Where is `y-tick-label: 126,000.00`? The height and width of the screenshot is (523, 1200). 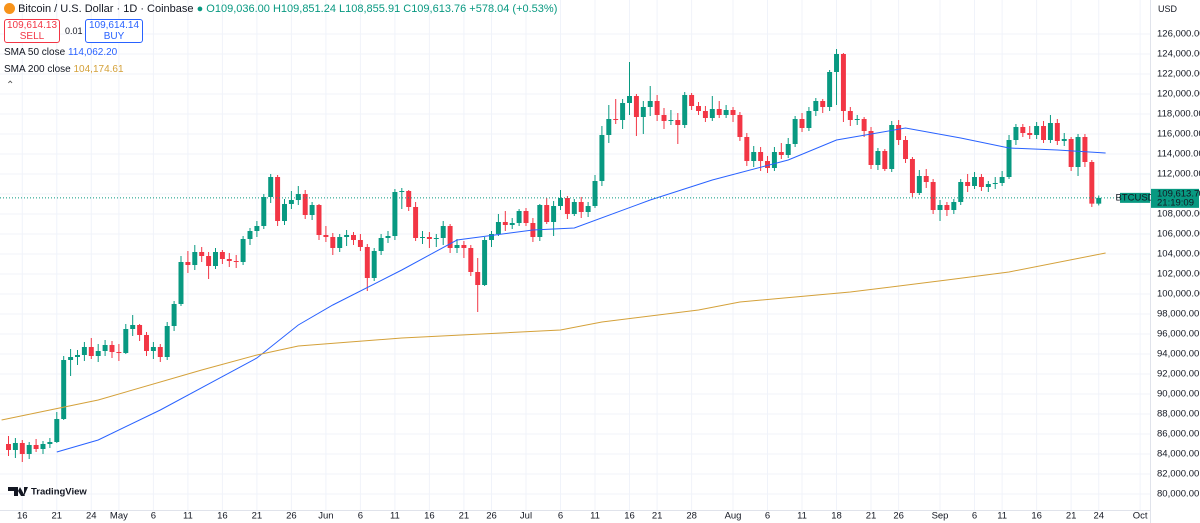
y-tick-label: 126,000.00 is located at coordinates (1178, 34).